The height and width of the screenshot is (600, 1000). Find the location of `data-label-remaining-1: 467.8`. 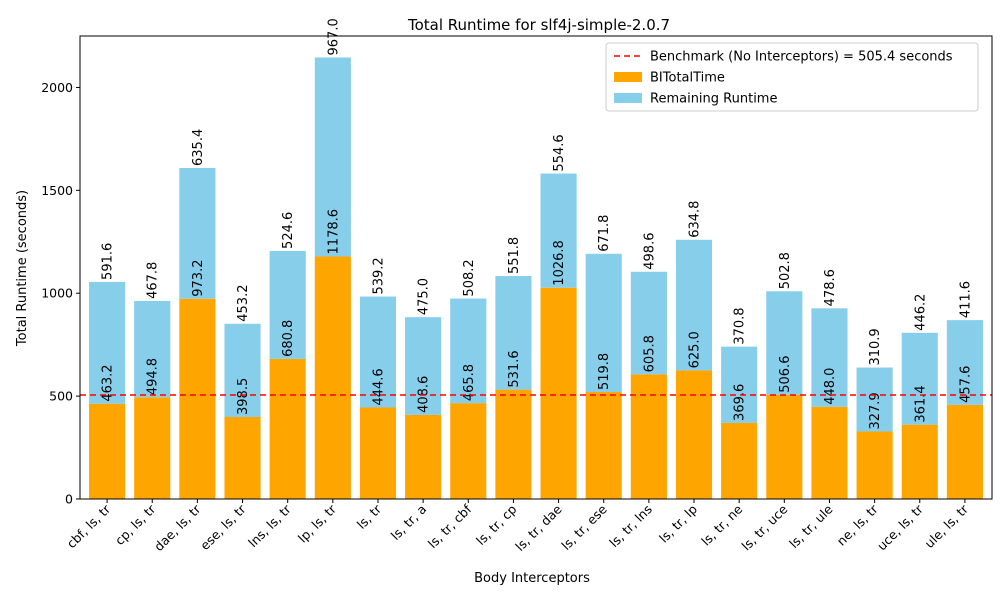

data-label-remaining-1: 467.8 is located at coordinates (153, 280).